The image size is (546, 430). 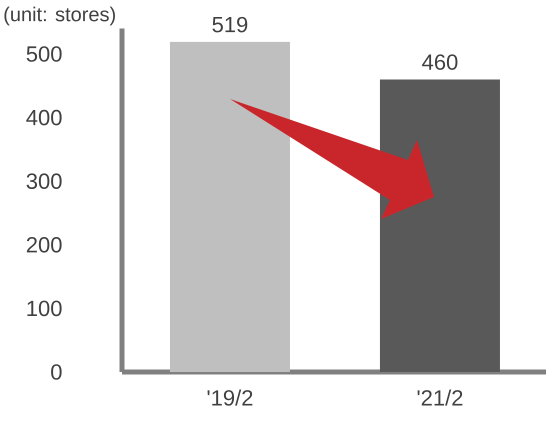 I want to click on text: (unit: stores), so click(x=59, y=16).